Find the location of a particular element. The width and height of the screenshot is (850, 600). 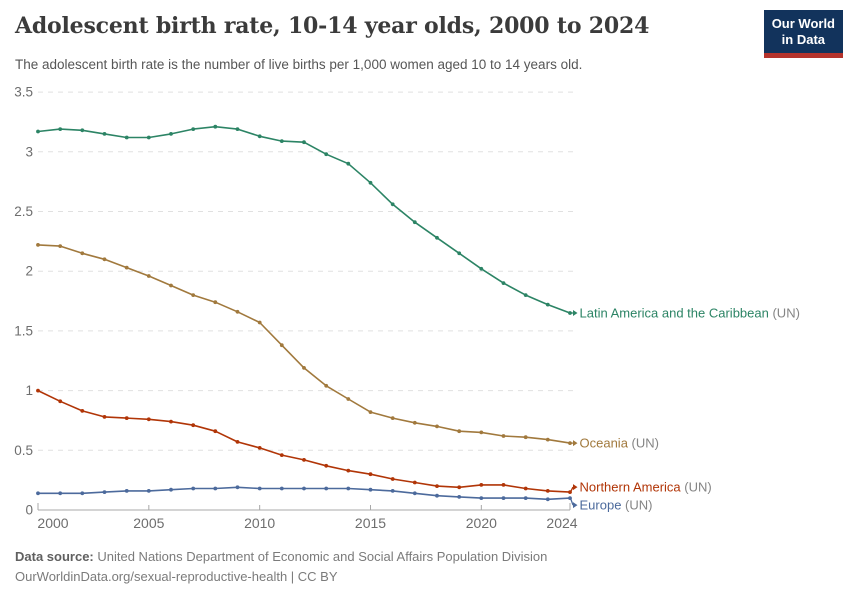

owid-logo: Our World in Data is located at coordinates (803, 34).